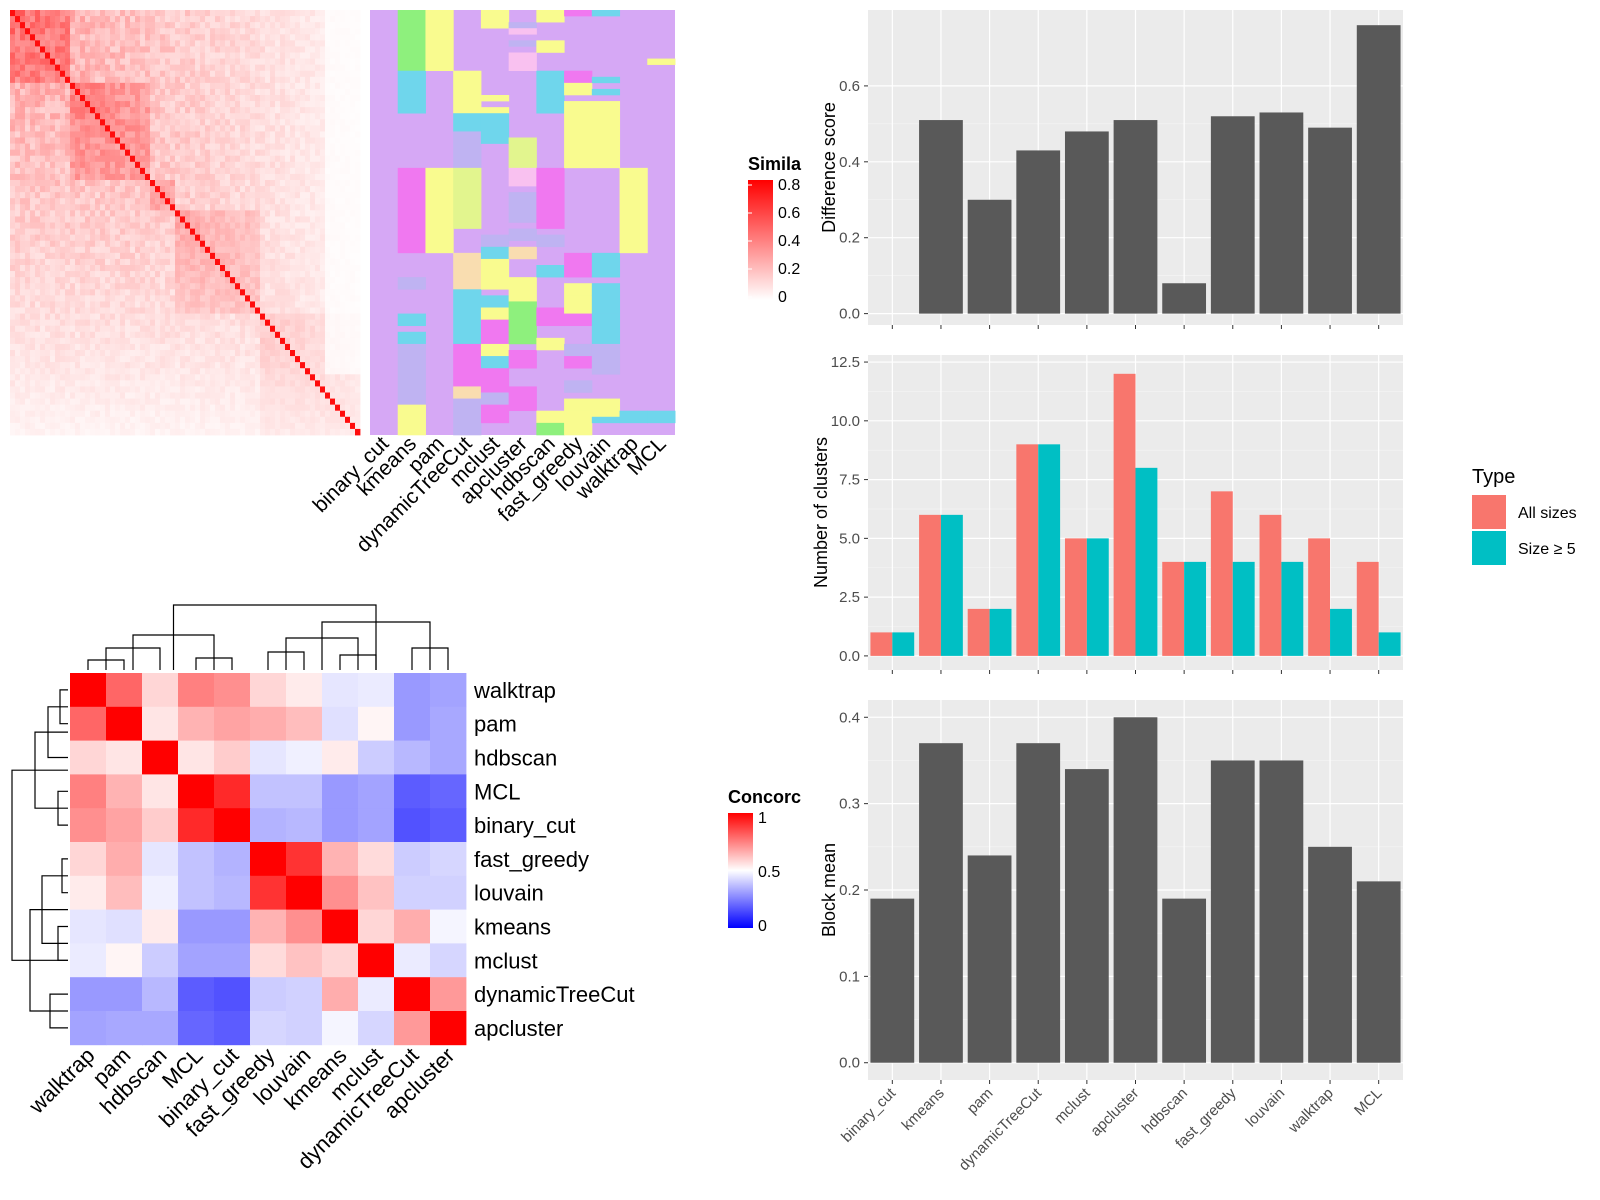  What do you see at coordinates (495, 128) in the screenshot?
I see `membership-block-mclust` at bounding box center [495, 128].